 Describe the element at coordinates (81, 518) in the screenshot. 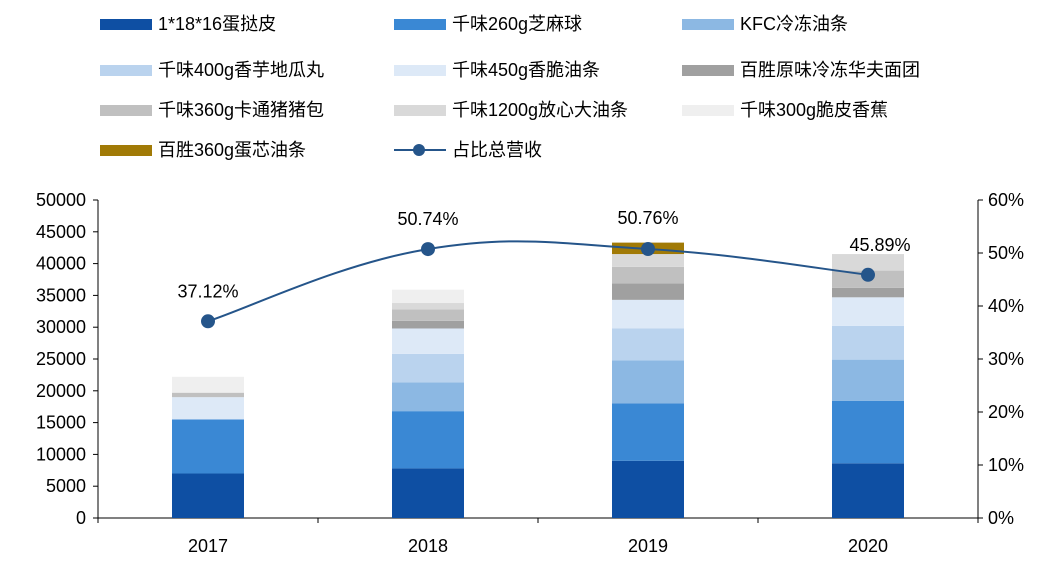

I see `y-left-tick-label: 0` at that location.